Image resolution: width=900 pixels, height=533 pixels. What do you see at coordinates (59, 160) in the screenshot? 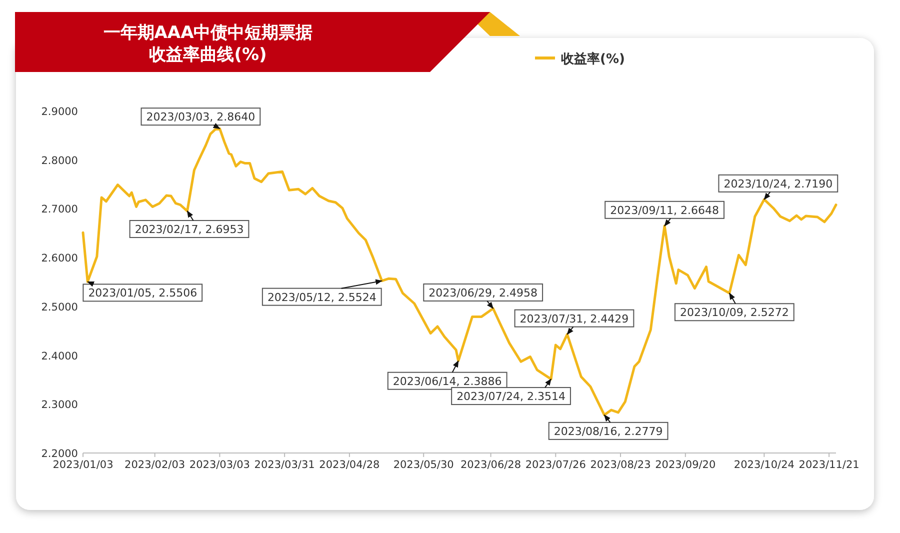
I see `y-tick-label: 2.8000` at bounding box center [59, 160].